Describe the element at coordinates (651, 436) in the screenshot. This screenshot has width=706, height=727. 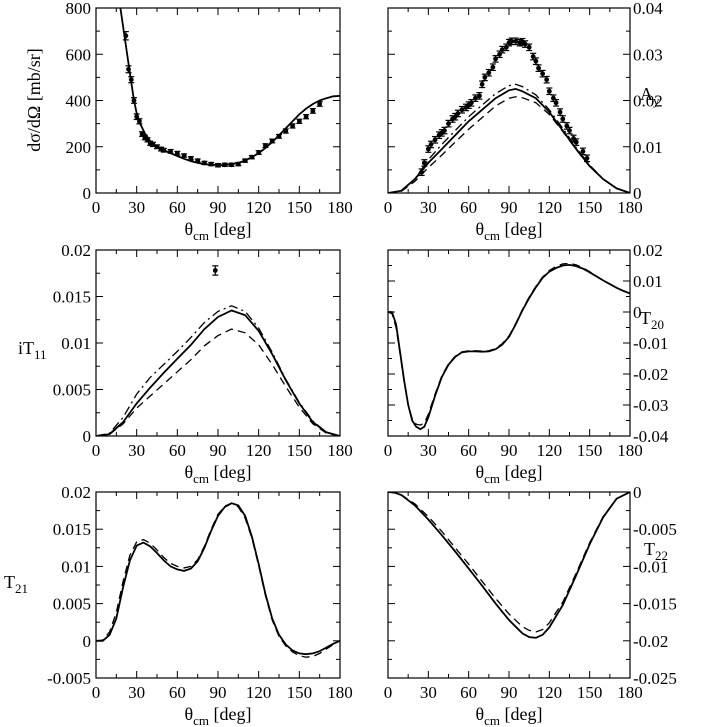
I see `y-tick-label: -0.04` at that location.